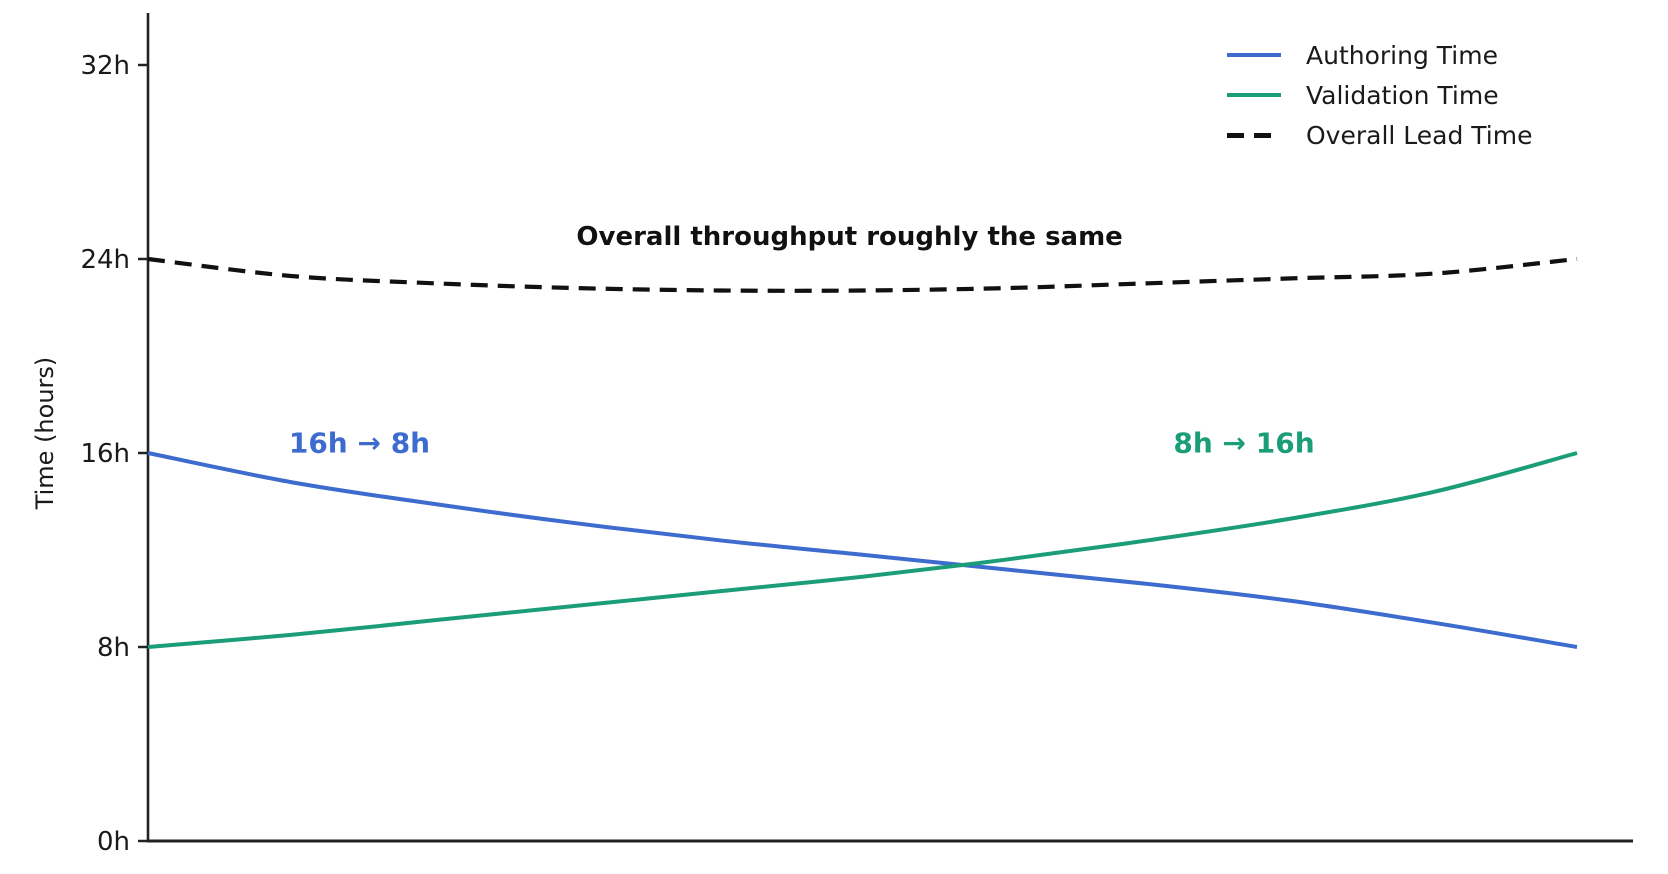 Image resolution: width=1668 pixels, height=874 pixels. What do you see at coordinates (1402, 55) in the screenshot?
I see `legend-label-authoring: Authoring Time` at bounding box center [1402, 55].